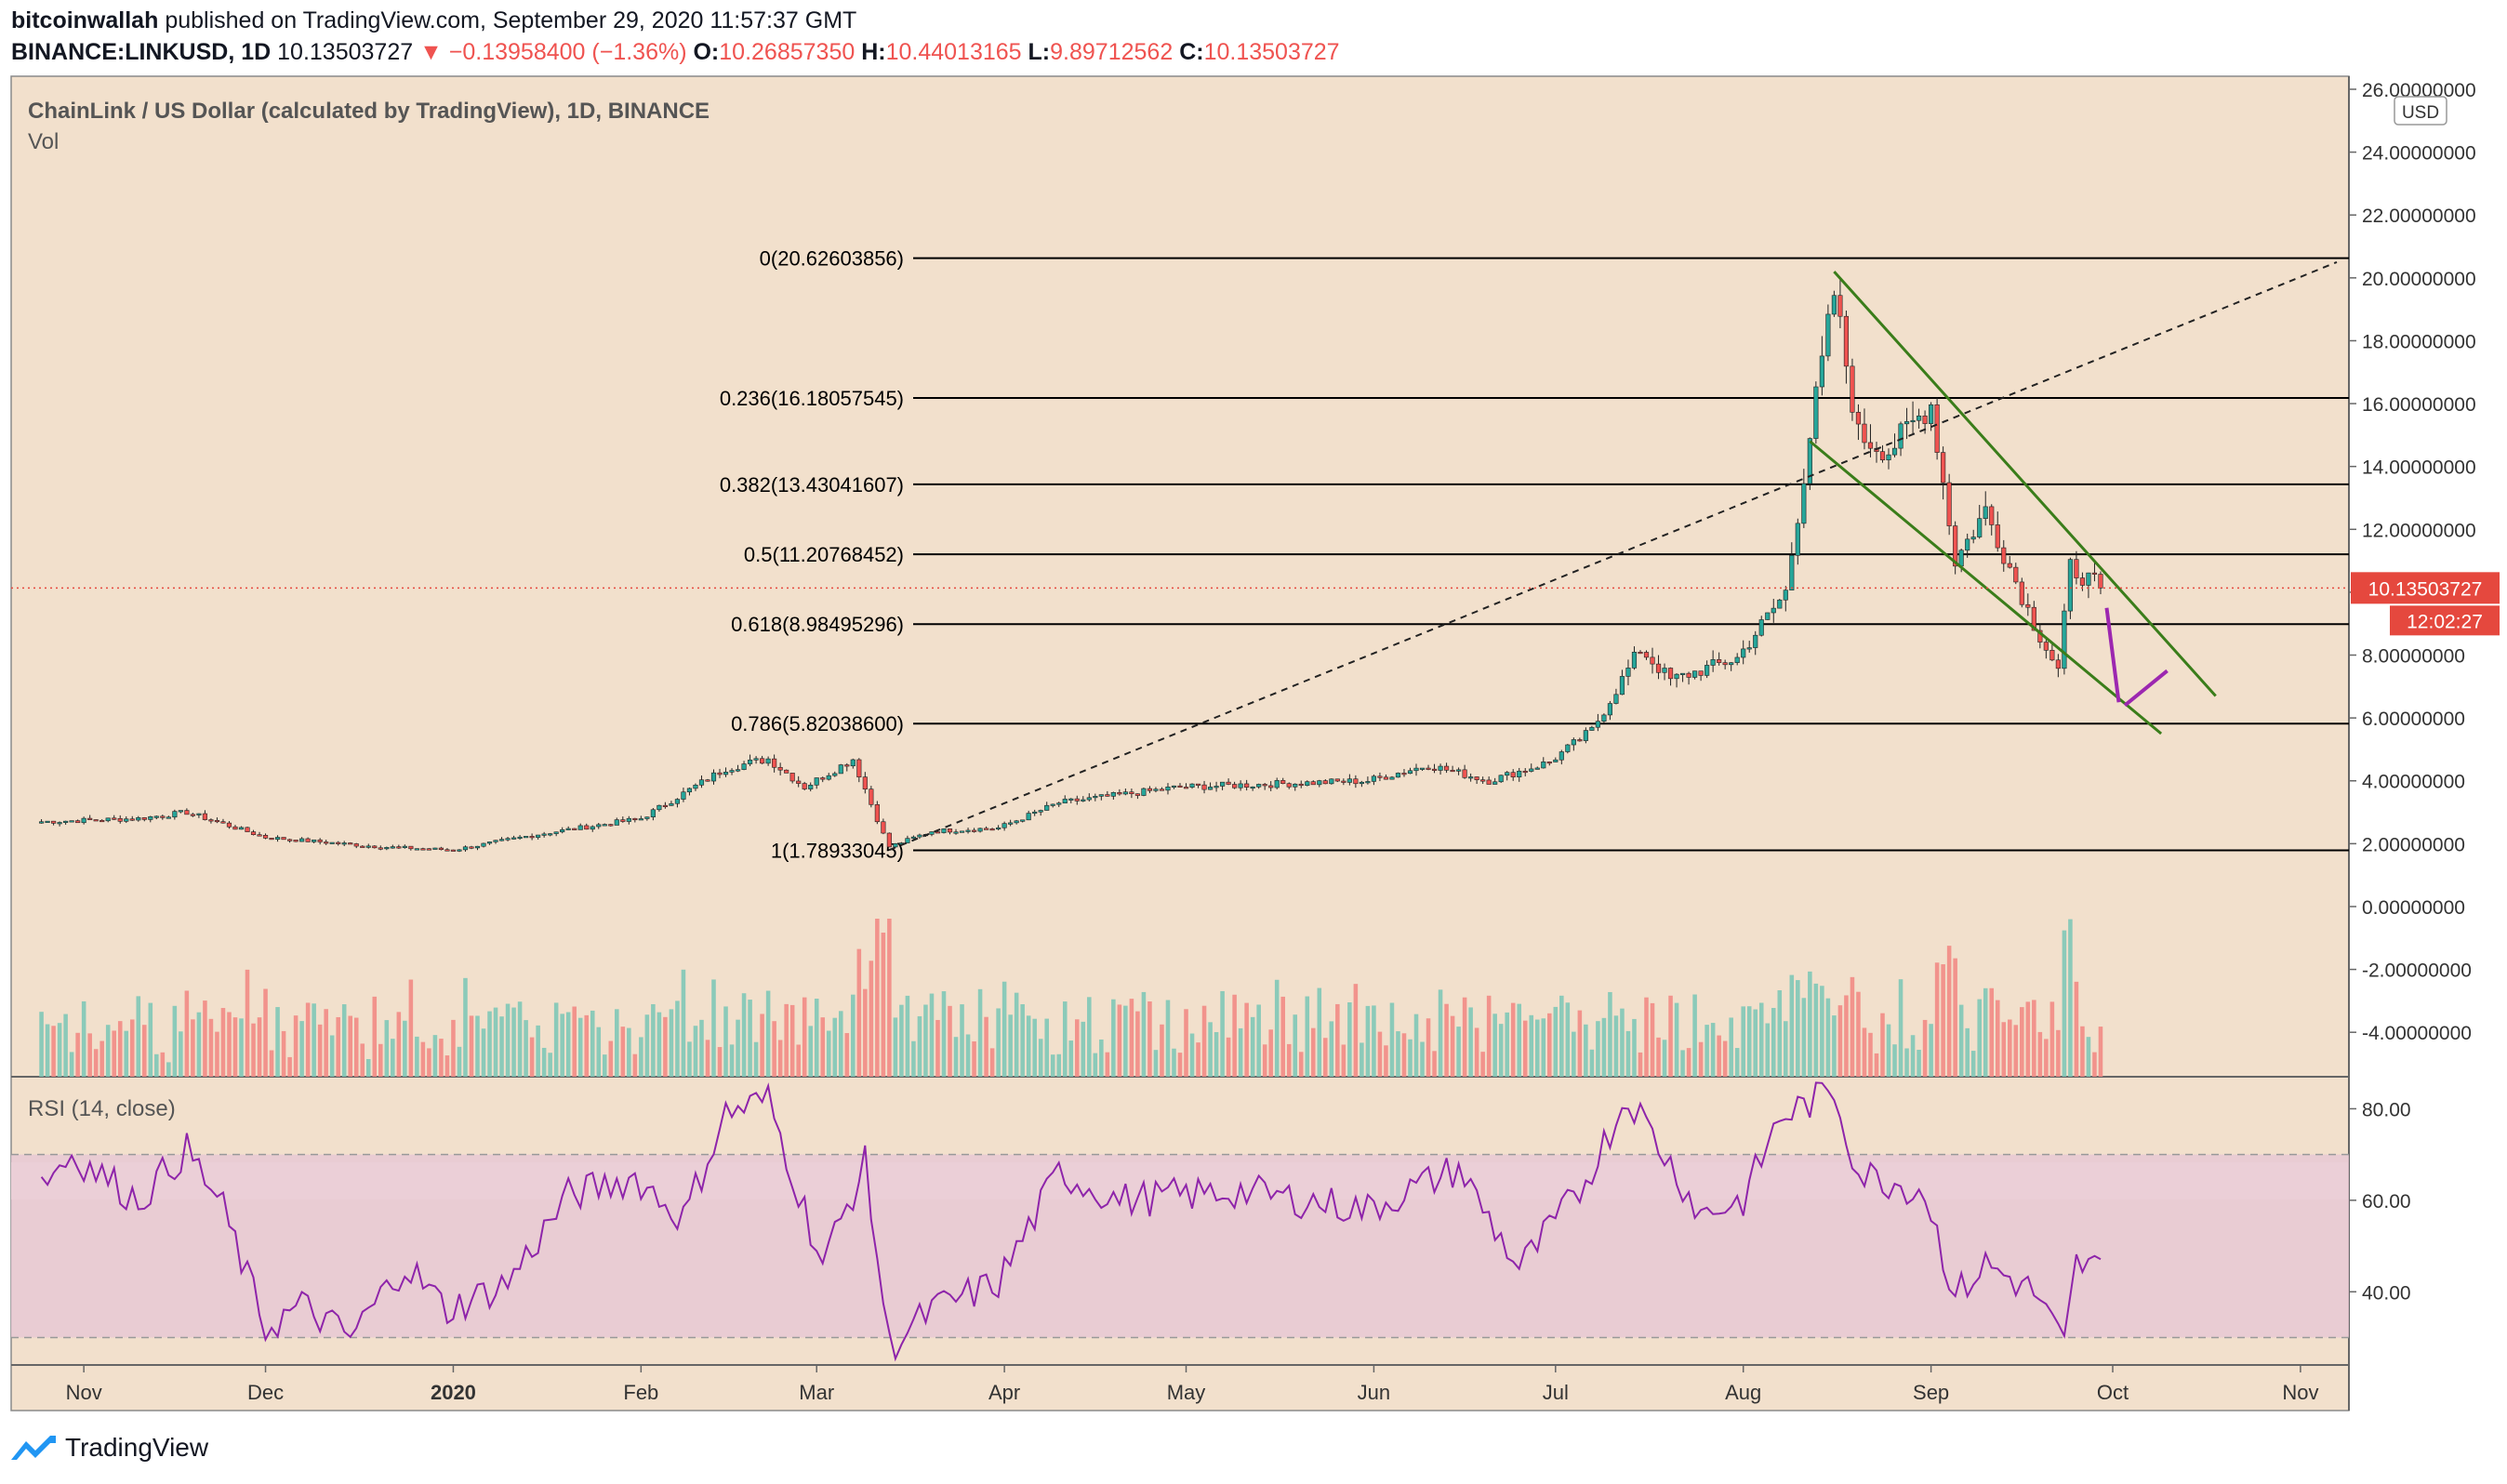  Describe the element at coordinates (812, 485) in the screenshot. I see `fib-label: 0.382(13.43041607)` at that location.